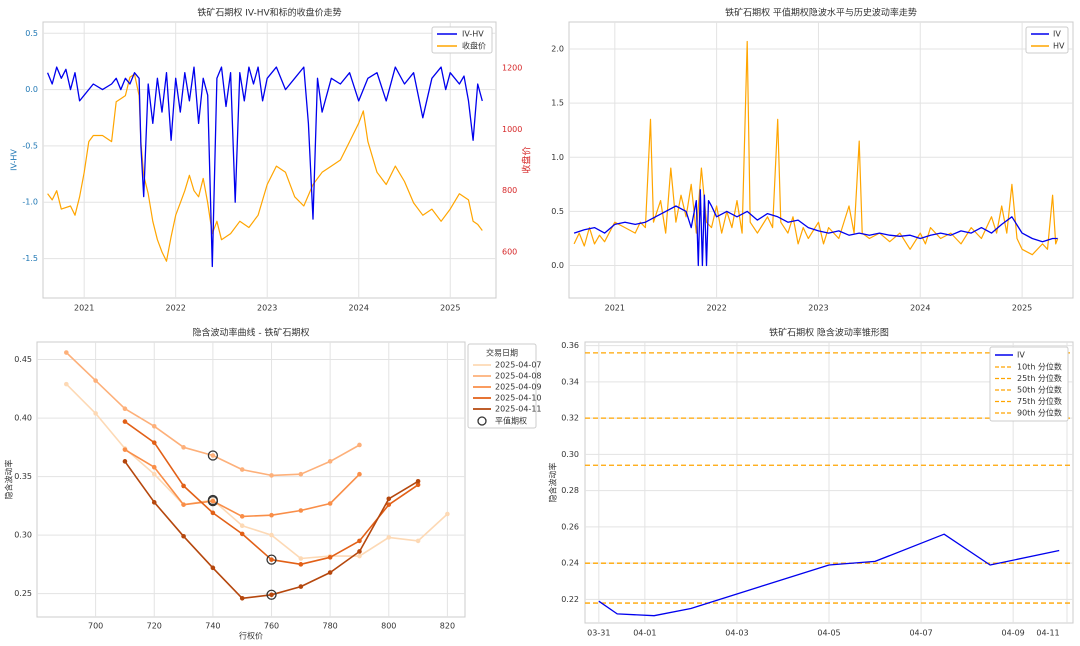 The width and height of the screenshot is (1080, 646). What do you see at coordinates (509, 252) in the screenshot?
I see `y2-tick-label: 600` at bounding box center [509, 252].